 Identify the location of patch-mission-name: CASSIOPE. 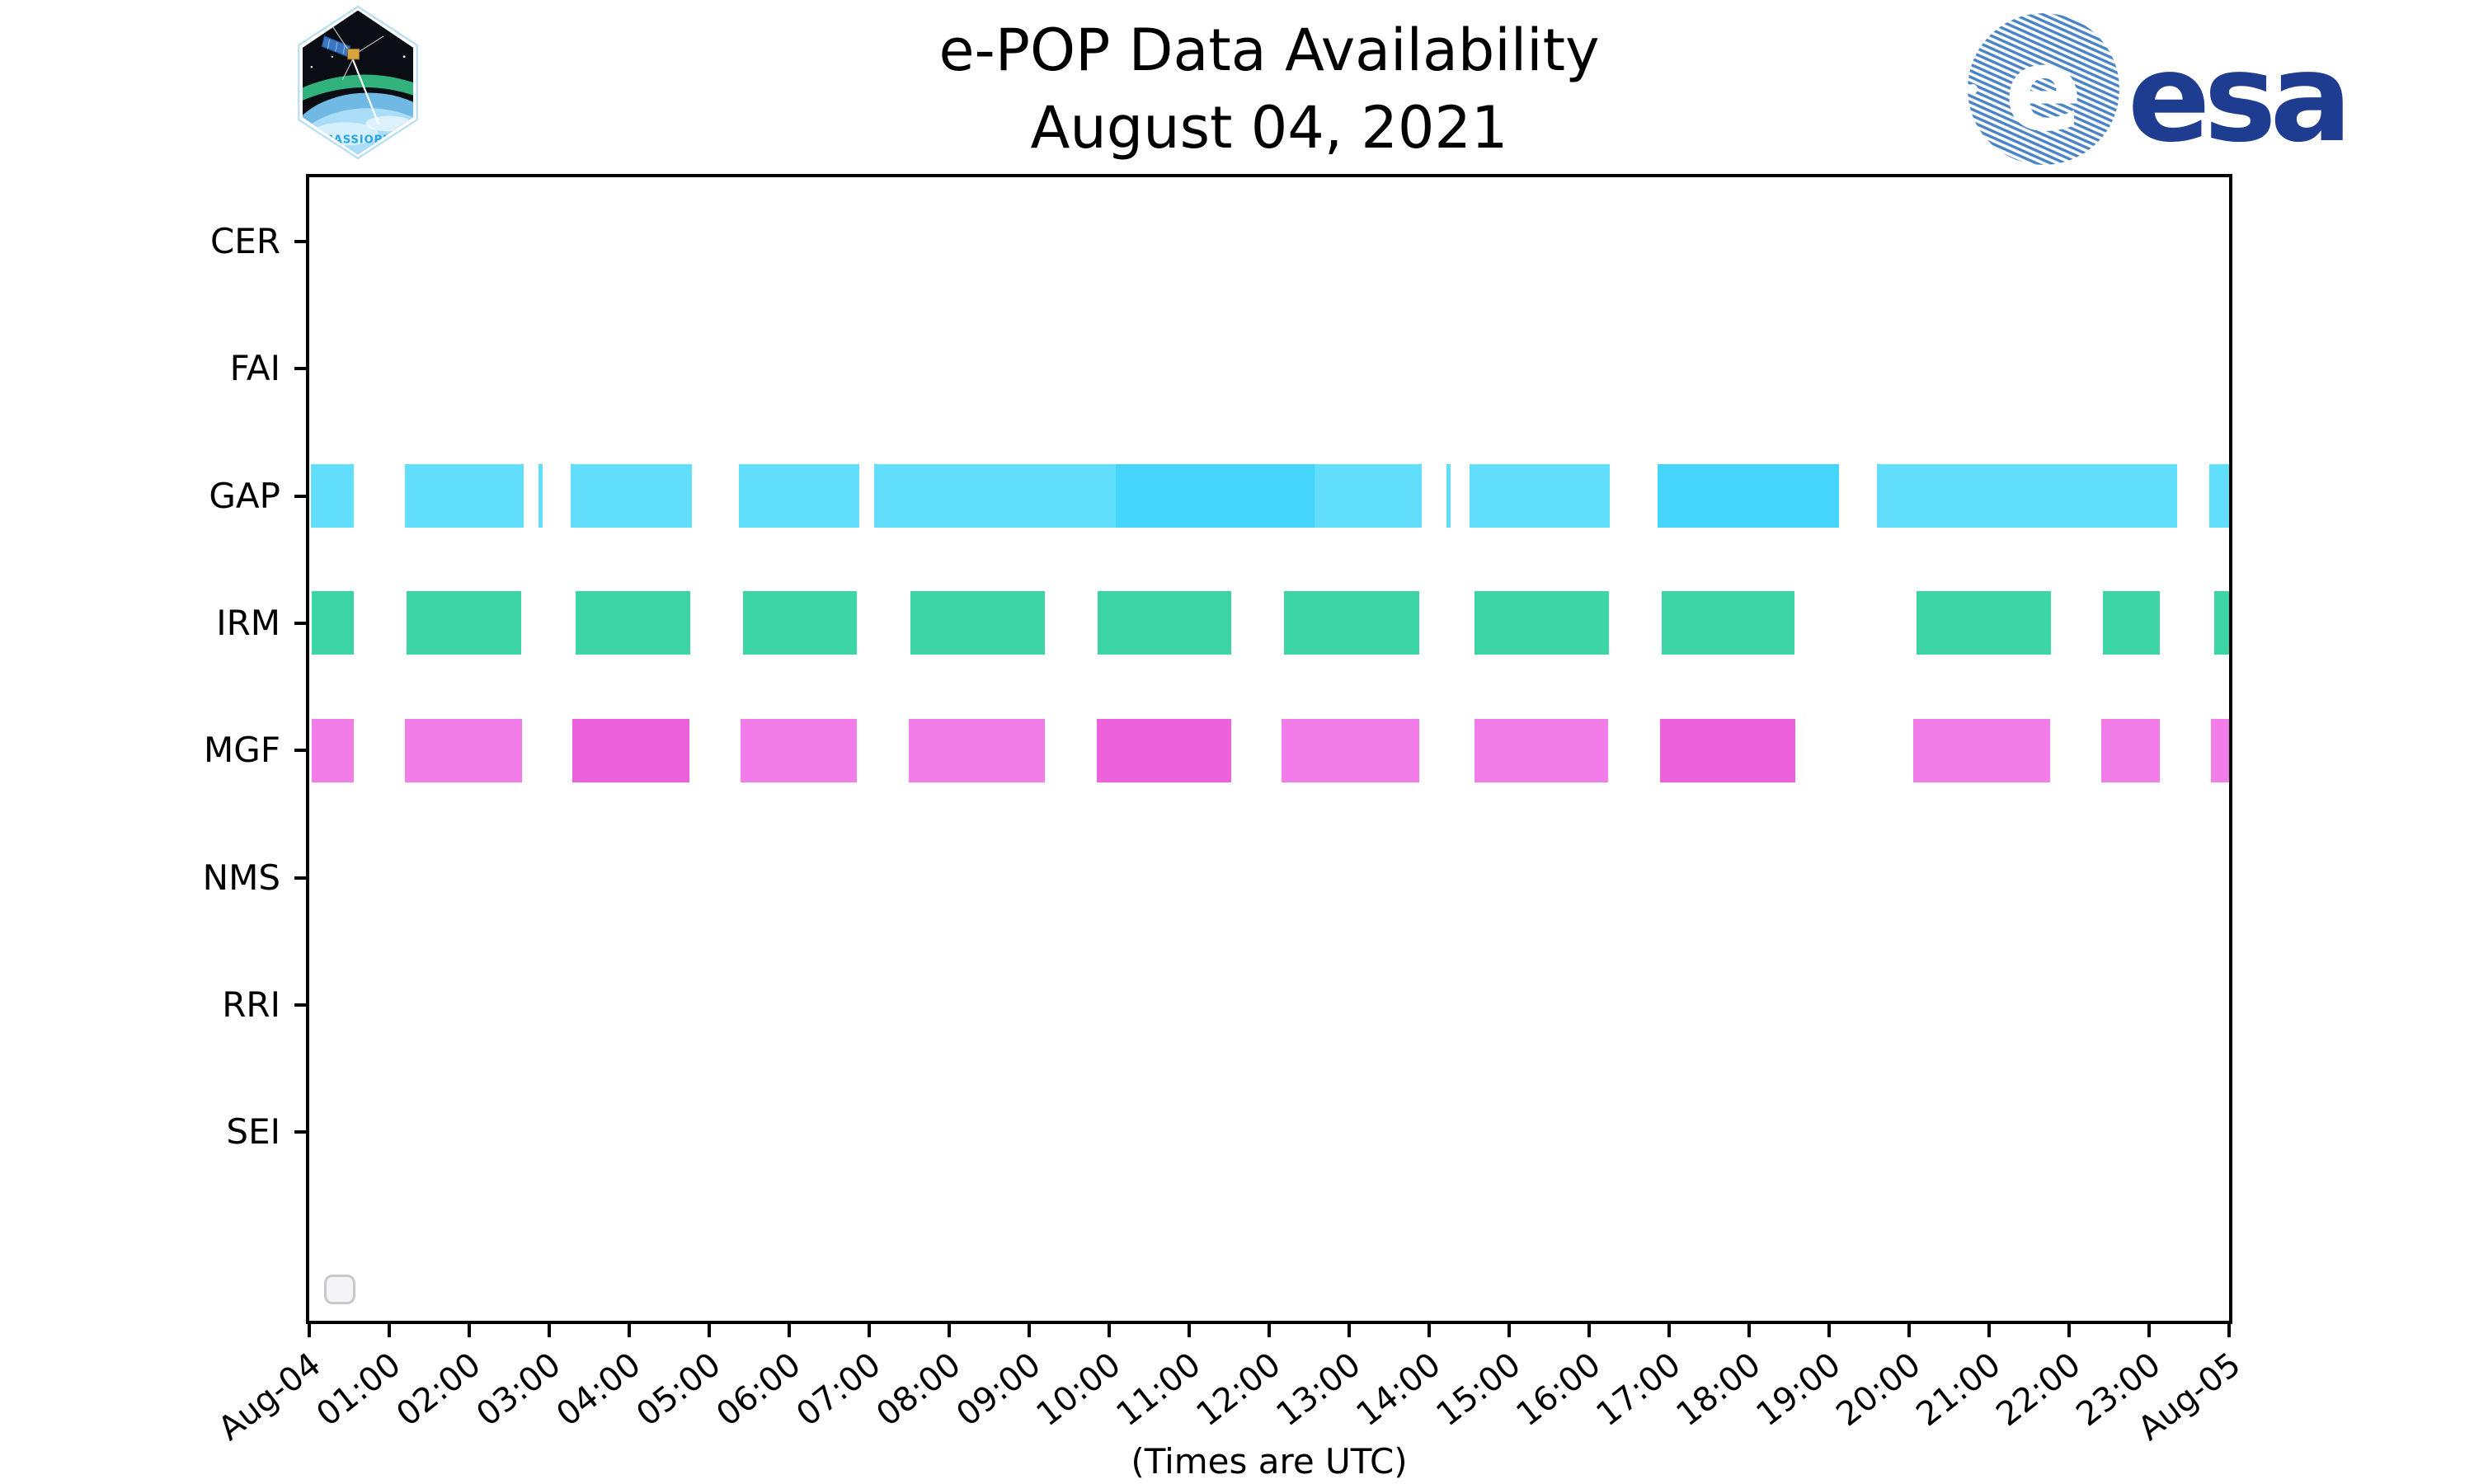
(358, 140).